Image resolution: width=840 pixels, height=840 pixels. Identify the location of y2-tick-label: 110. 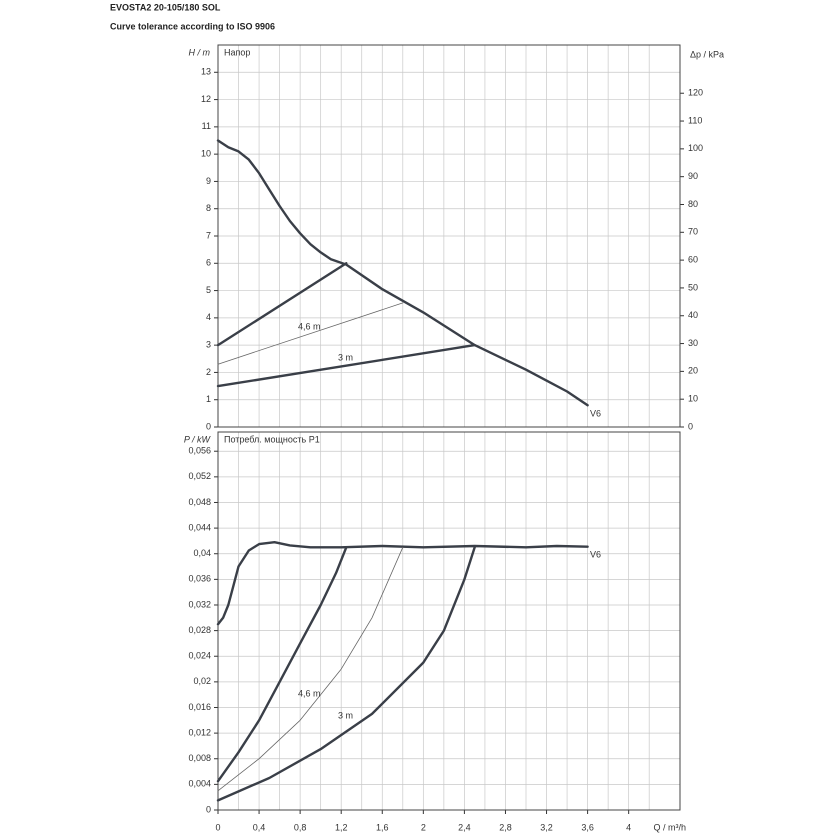
(695, 120).